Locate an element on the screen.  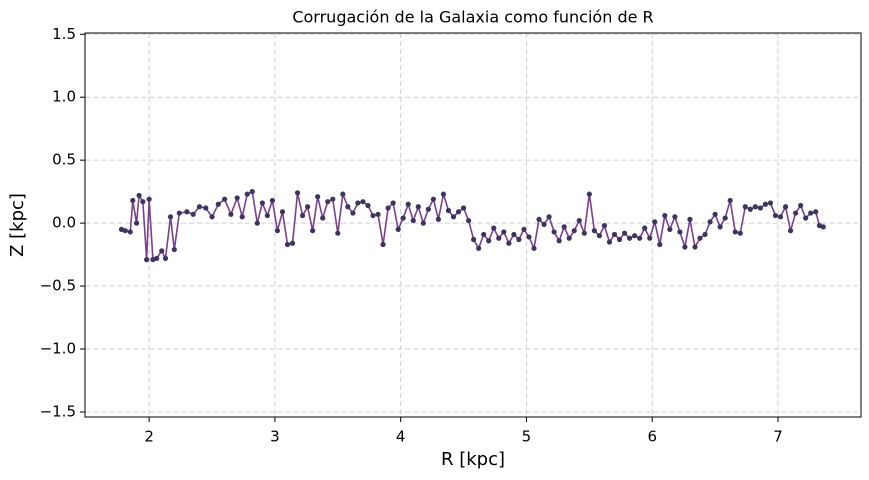
x-tick-label: 2 is located at coordinates (149, 437).